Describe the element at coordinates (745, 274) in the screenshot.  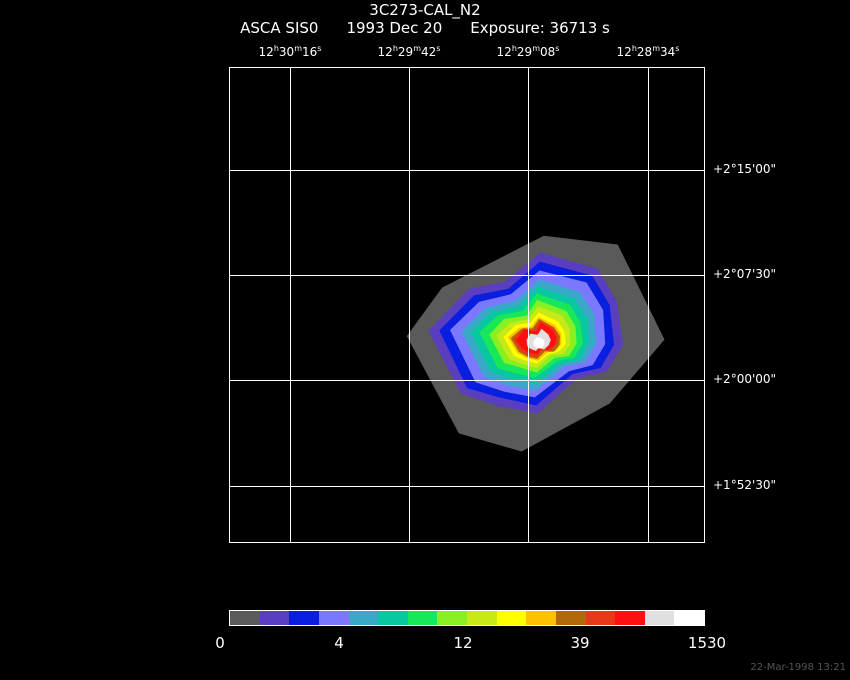
I see `dec-tick-label: +2°07'30"` at that location.